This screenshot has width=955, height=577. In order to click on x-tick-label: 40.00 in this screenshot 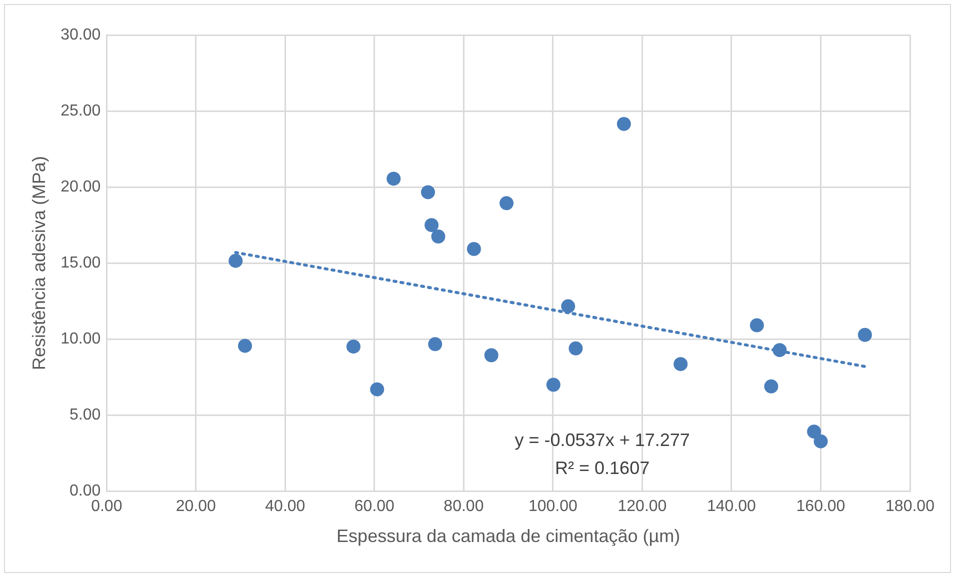, I will do `click(285, 507)`.